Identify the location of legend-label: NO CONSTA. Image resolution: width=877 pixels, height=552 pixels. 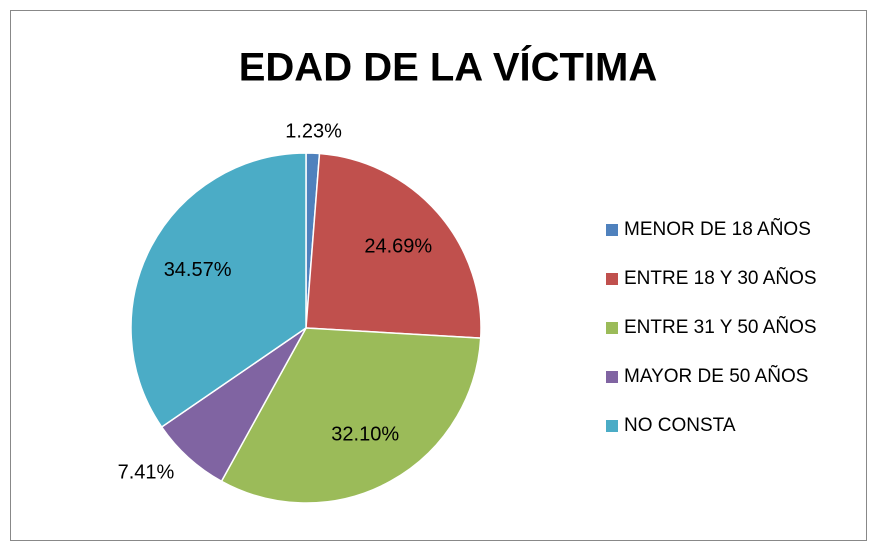
(680, 425).